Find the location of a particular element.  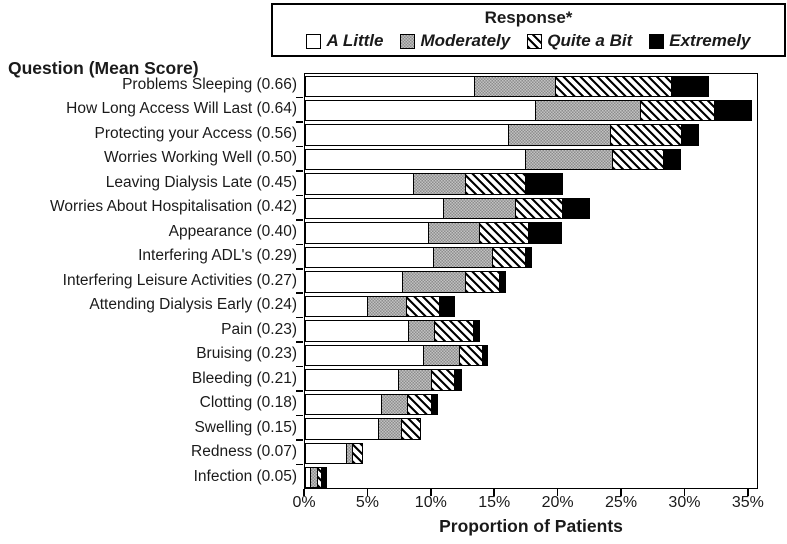

legend-item-extremely: Extremely is located at coordinates (700, 41).